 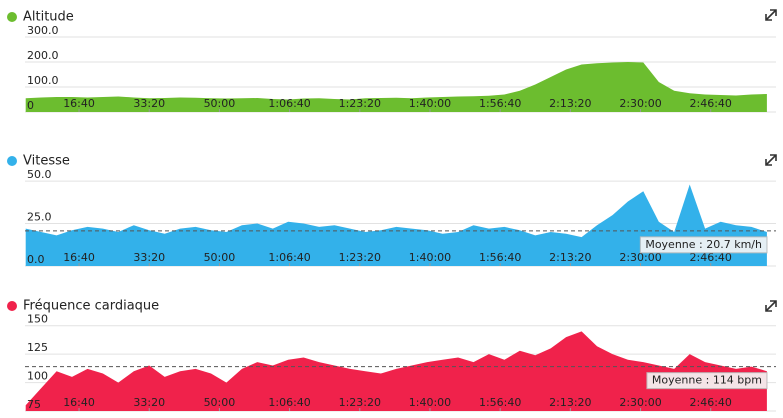 I want to click on expand-icons, so click(x=771, y=160).